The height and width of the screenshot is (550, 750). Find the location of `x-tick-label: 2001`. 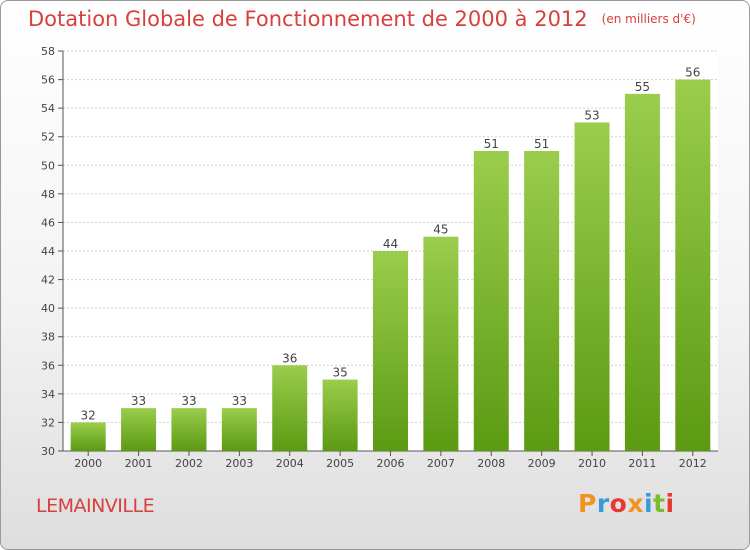

x-tick-label: 2001 is located at coordinates (139, 463).